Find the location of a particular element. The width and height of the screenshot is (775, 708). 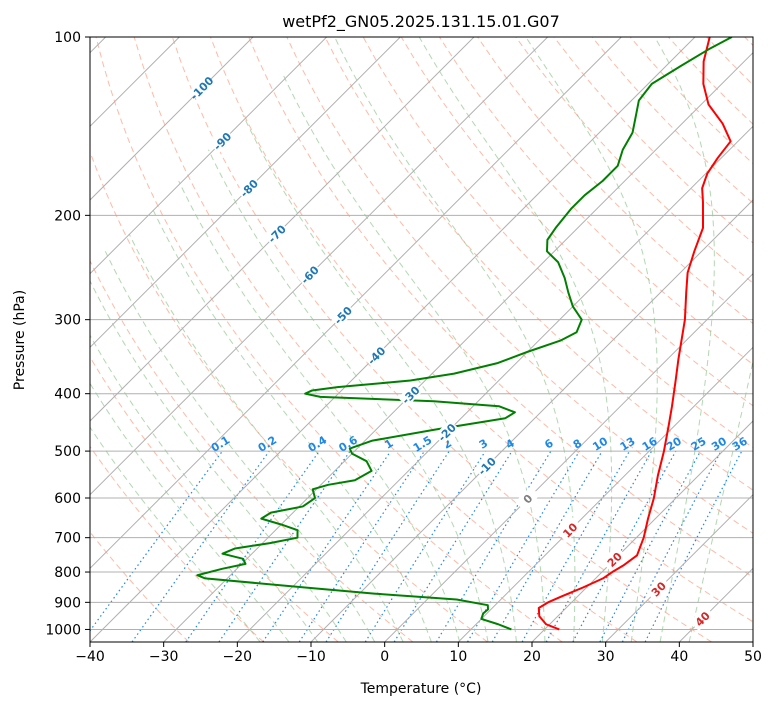

x-axis: −40 −30 −20 −10 0 10 20 30 40 50 is located at coordinates (418, 653).